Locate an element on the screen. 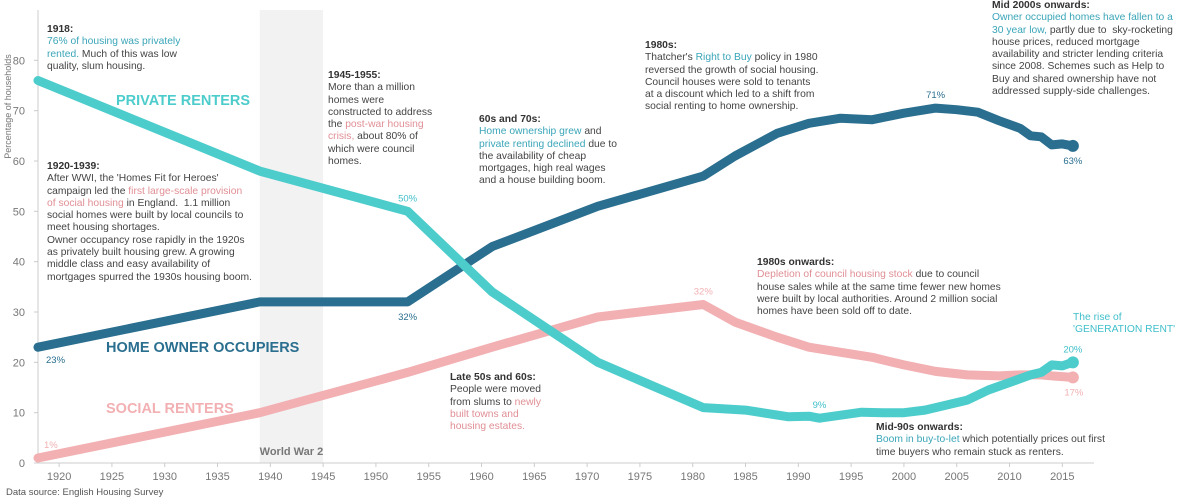 The image size is (1194, 504). start-label-social: 1% is located at coordinates (51, 445).